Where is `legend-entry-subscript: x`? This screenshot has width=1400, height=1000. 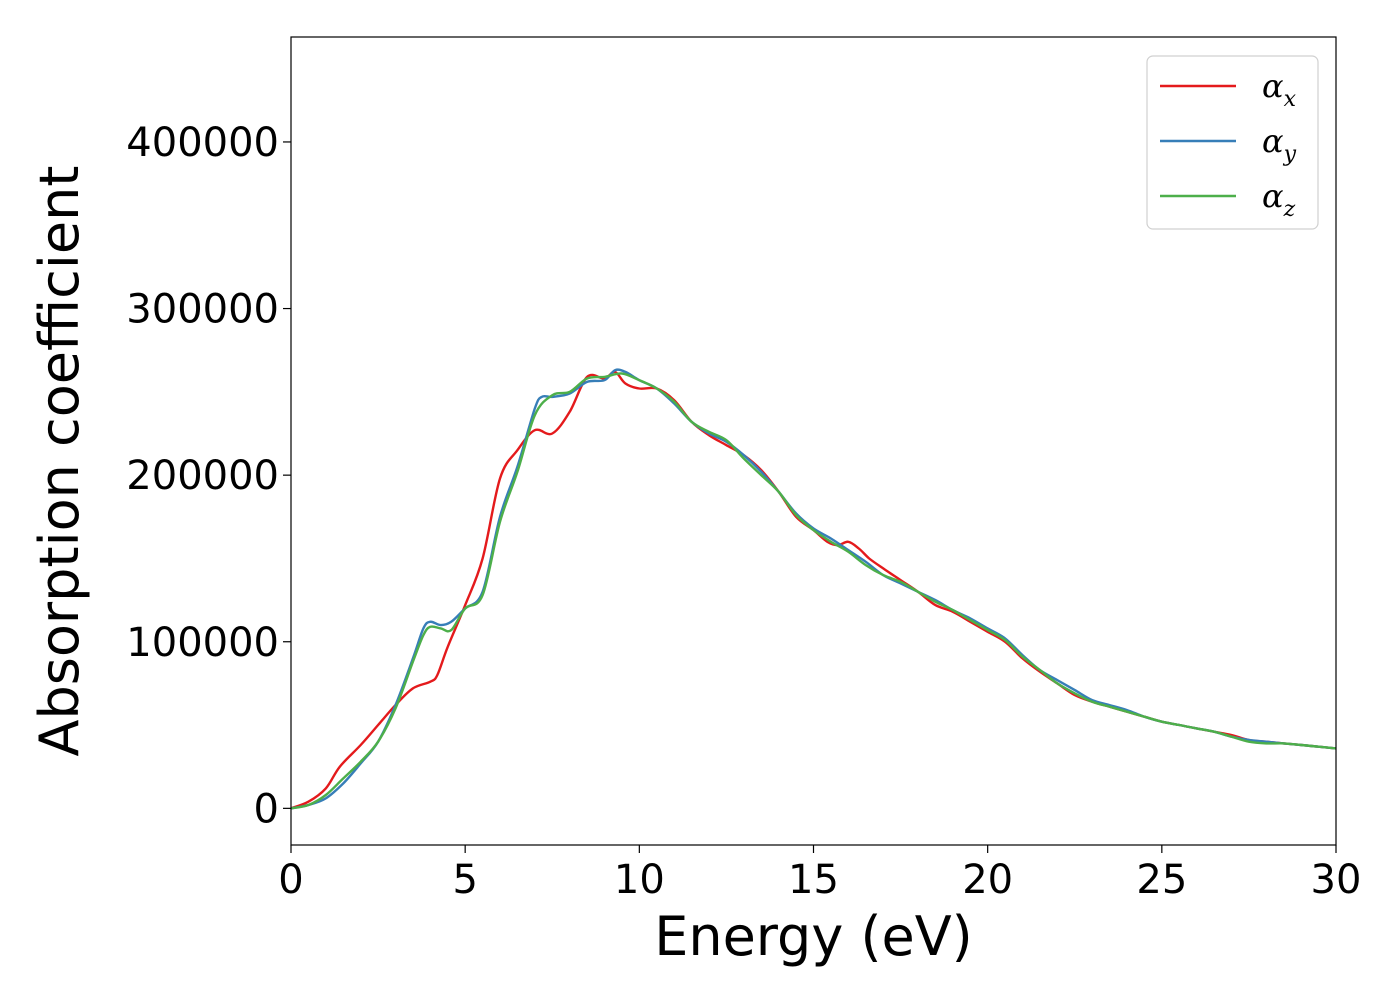 legend-entry-subscript: x is located at coordinates (1290, 99).